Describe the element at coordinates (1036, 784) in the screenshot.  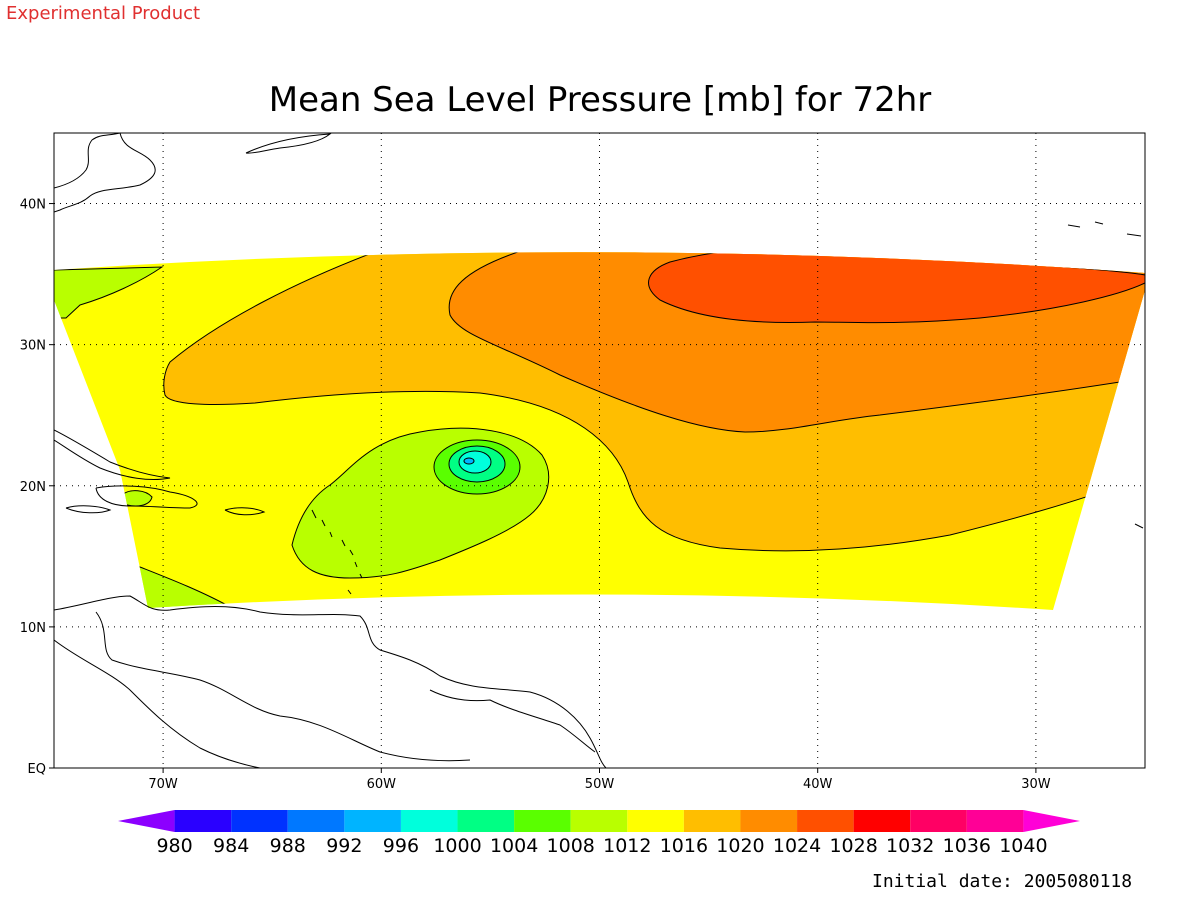
I see `x-tick-label-30w: 30W` at that location.